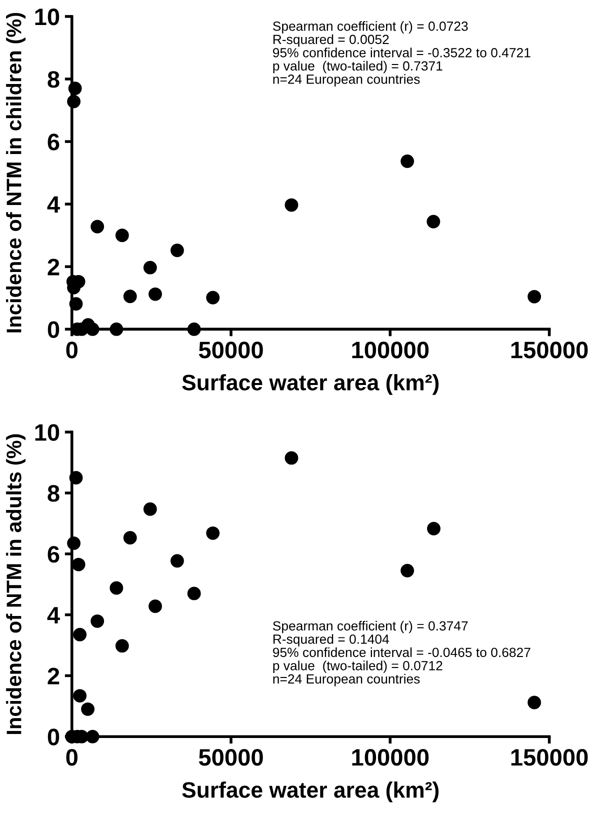 The width and height of the screenshot is (599, 823). What do you see at coordinates (370, 627) in the screenshot?
I see `annotation: Spearman coefficient (r) = 0.3747` at bounding box center [370, 627].